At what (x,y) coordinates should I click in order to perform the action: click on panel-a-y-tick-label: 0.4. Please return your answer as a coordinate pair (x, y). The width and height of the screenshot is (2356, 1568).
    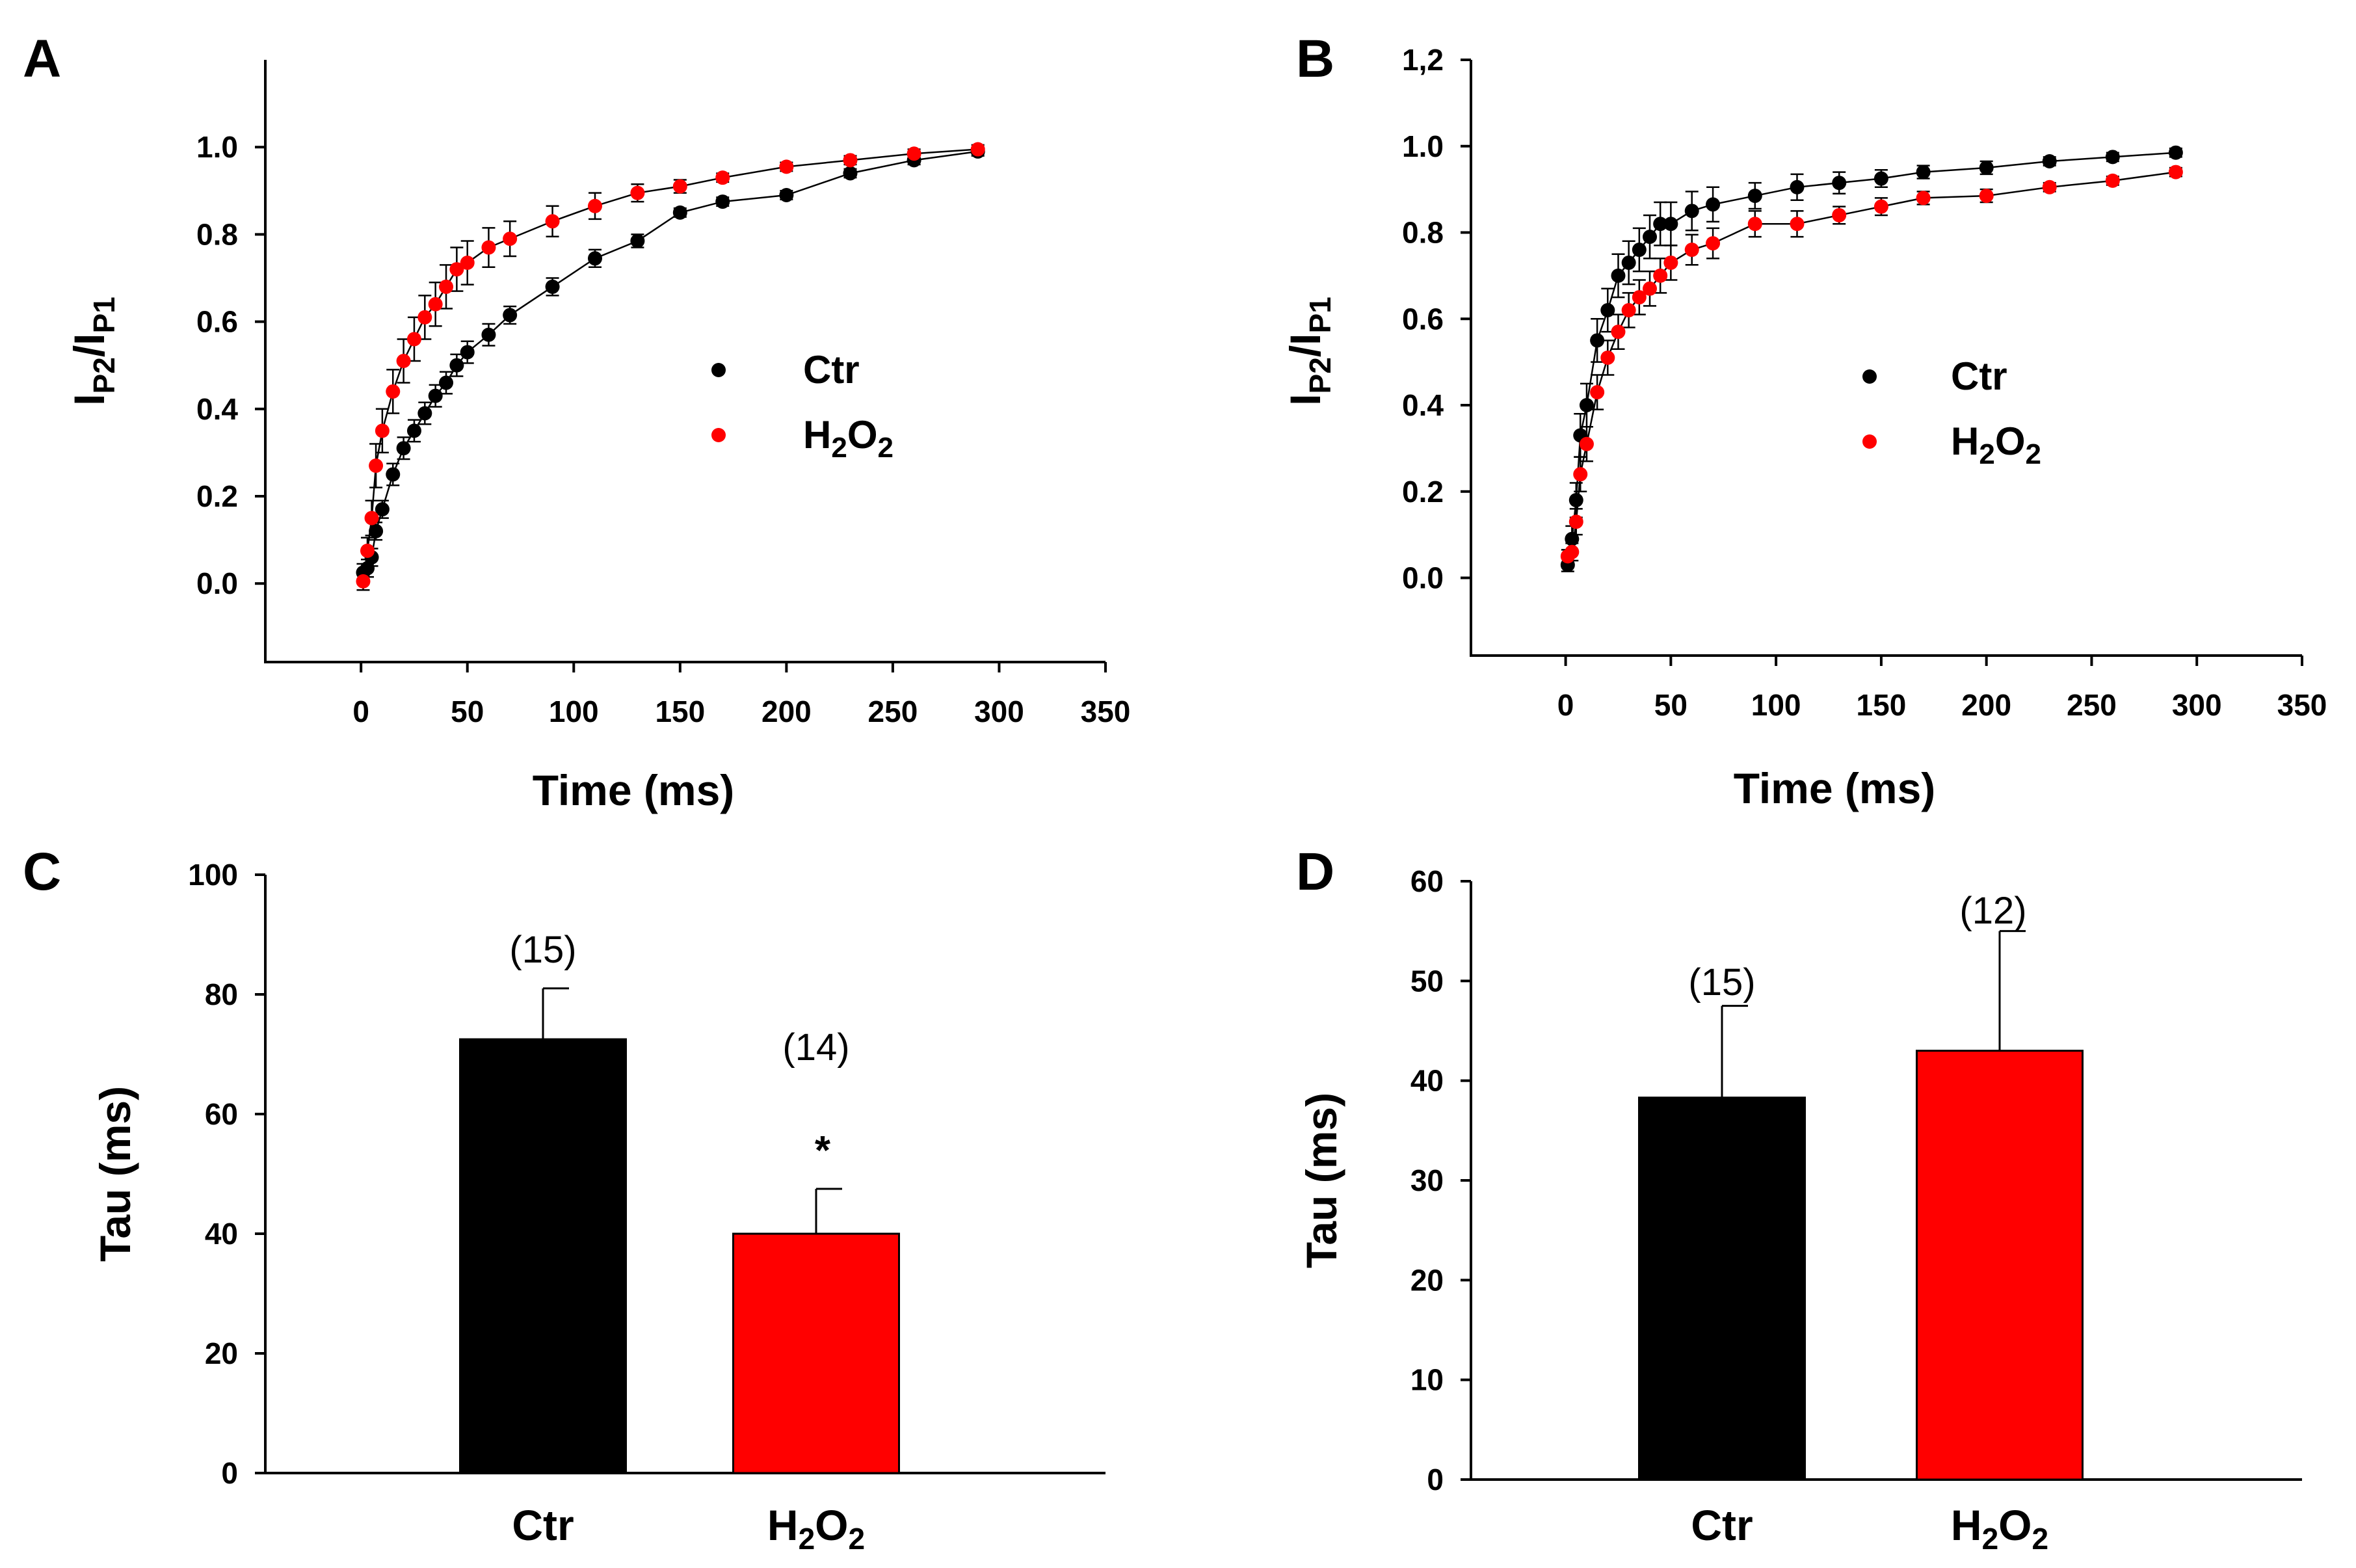
    Looking at the image, I should click on (217, 409).